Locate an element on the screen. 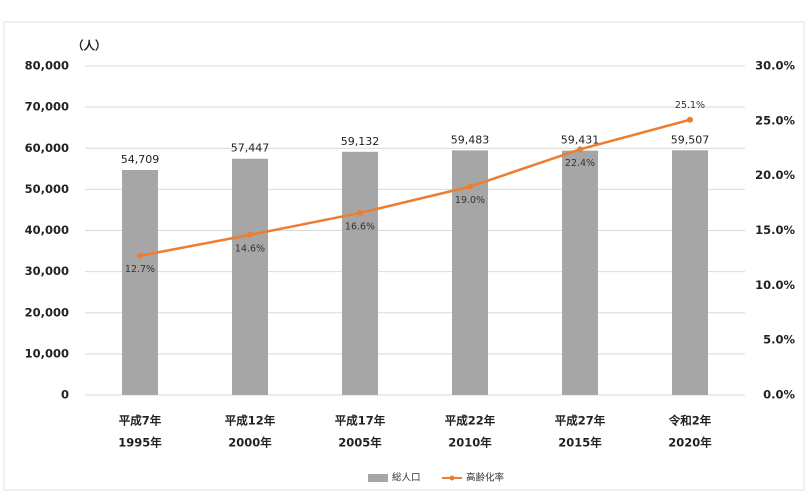 This screenshot has width=810, height=499. y2-tick-label: 10.0% is located at coordinates (775, 285).